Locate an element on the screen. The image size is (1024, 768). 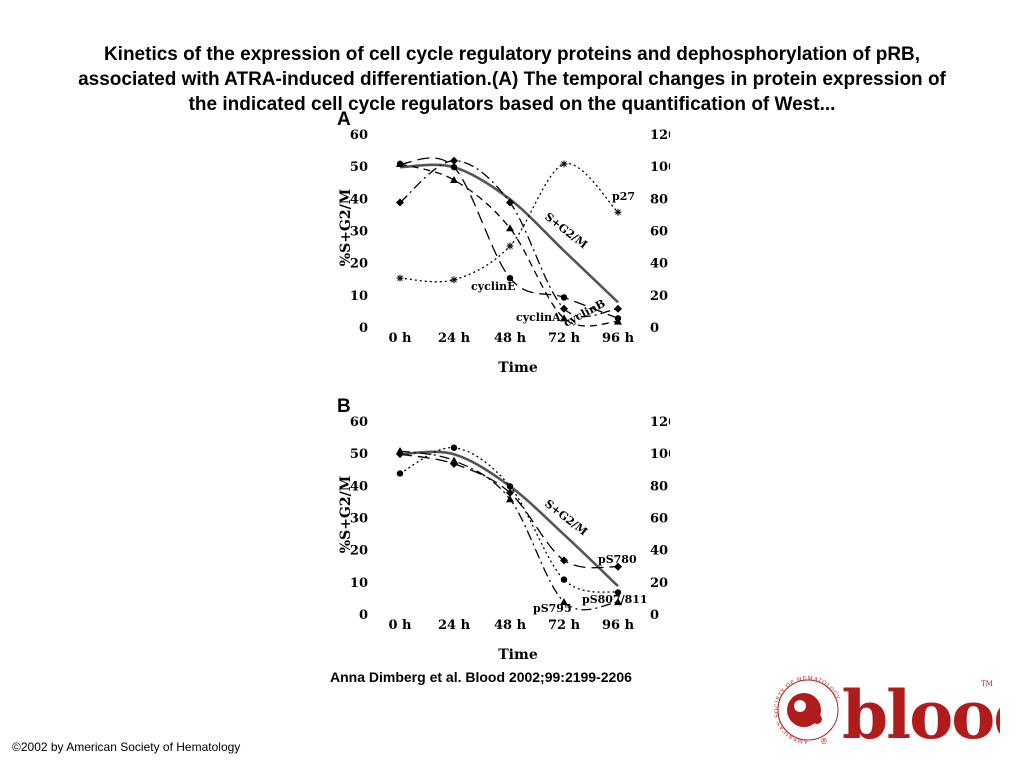
left-axis-tick-label: 60 is located at coordinates (359, 135).